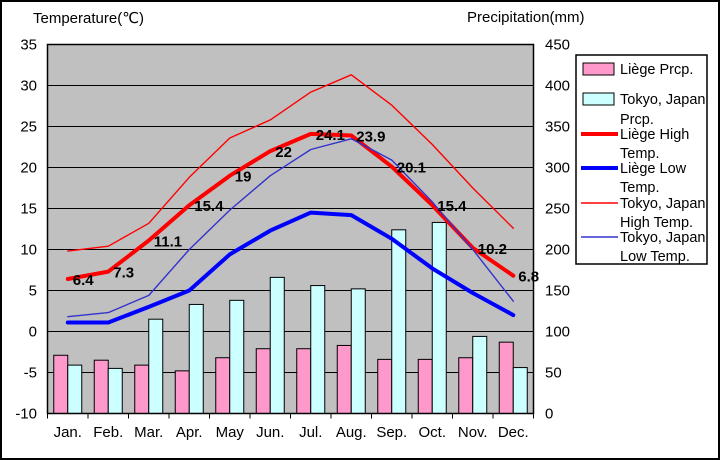 The height and width of the screenshot is (460, 720). Describe the element at coordinates (61, 384) in the screenshot. I see `bar-liege-prcp-Jan` at that location.